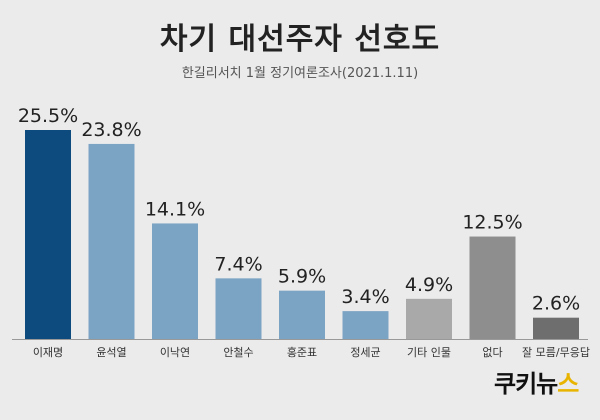 The height and width of the screenshot is (420, 600). Describe the element at coordinates (365, 352) in the screenshot. I see `category-label-6: 정세균` at that location.